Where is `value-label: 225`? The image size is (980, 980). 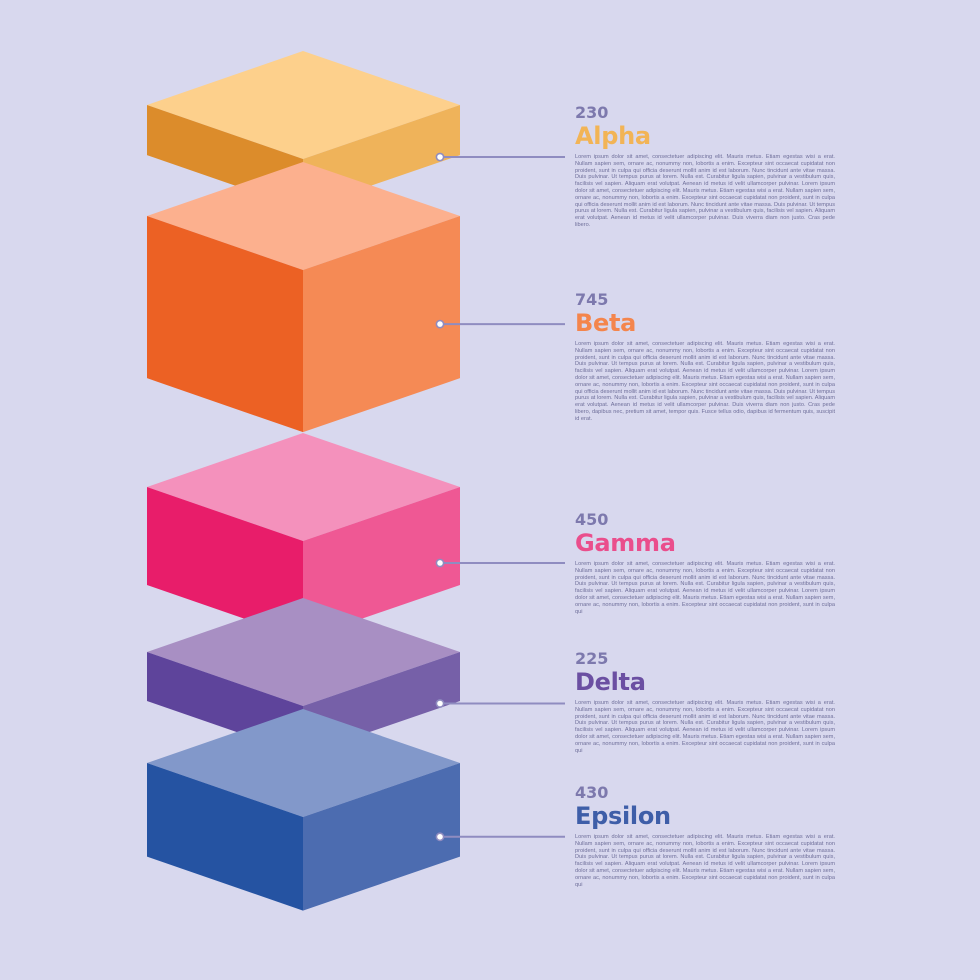
value-label: 225 is located at coordinates (592, 658).